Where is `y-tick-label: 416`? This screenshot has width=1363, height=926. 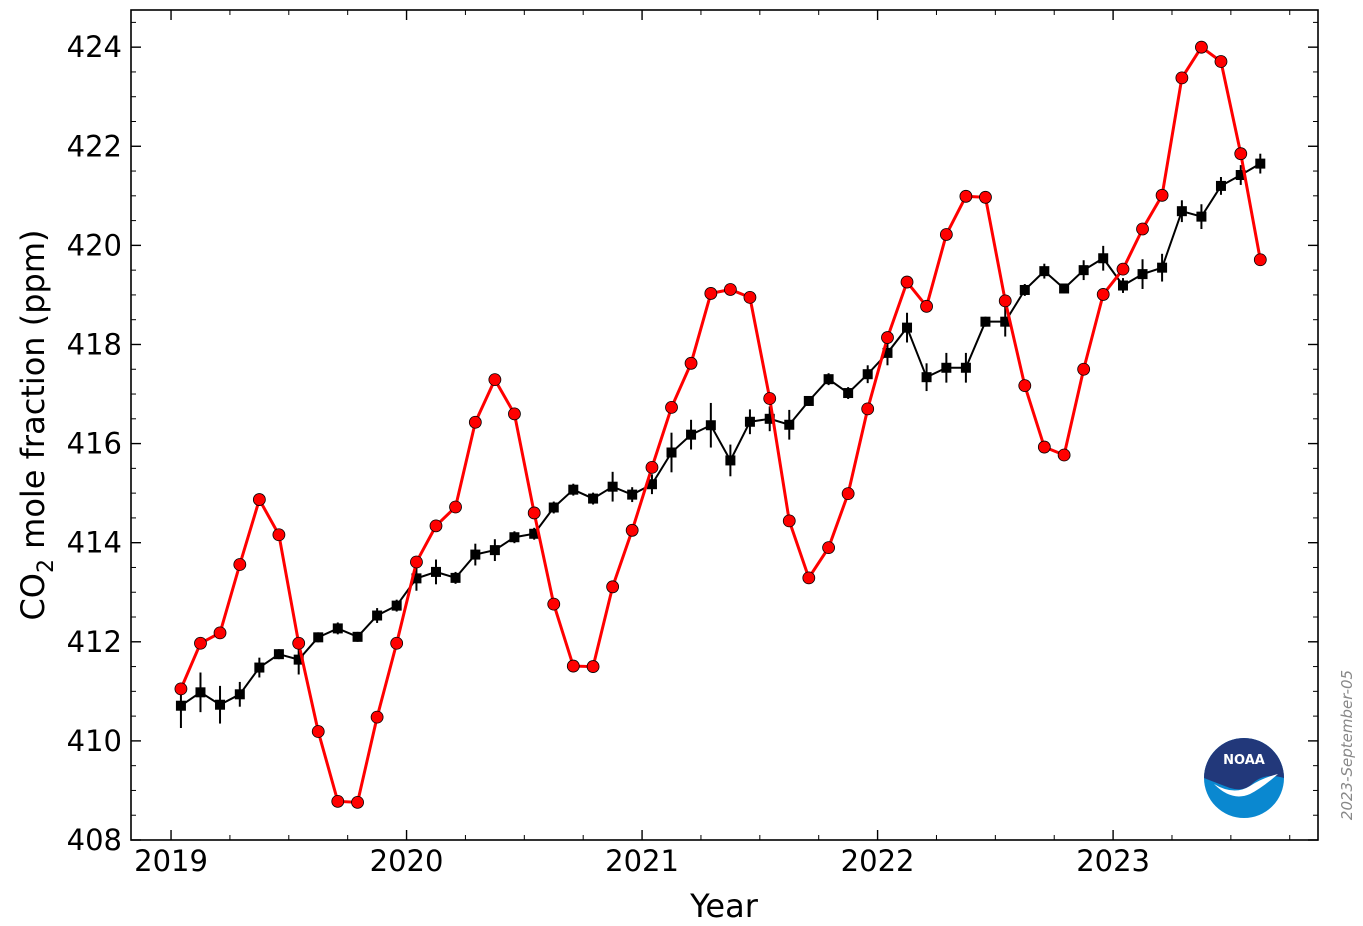
y-tick-label: 416 is located at coordinates (94, 444).